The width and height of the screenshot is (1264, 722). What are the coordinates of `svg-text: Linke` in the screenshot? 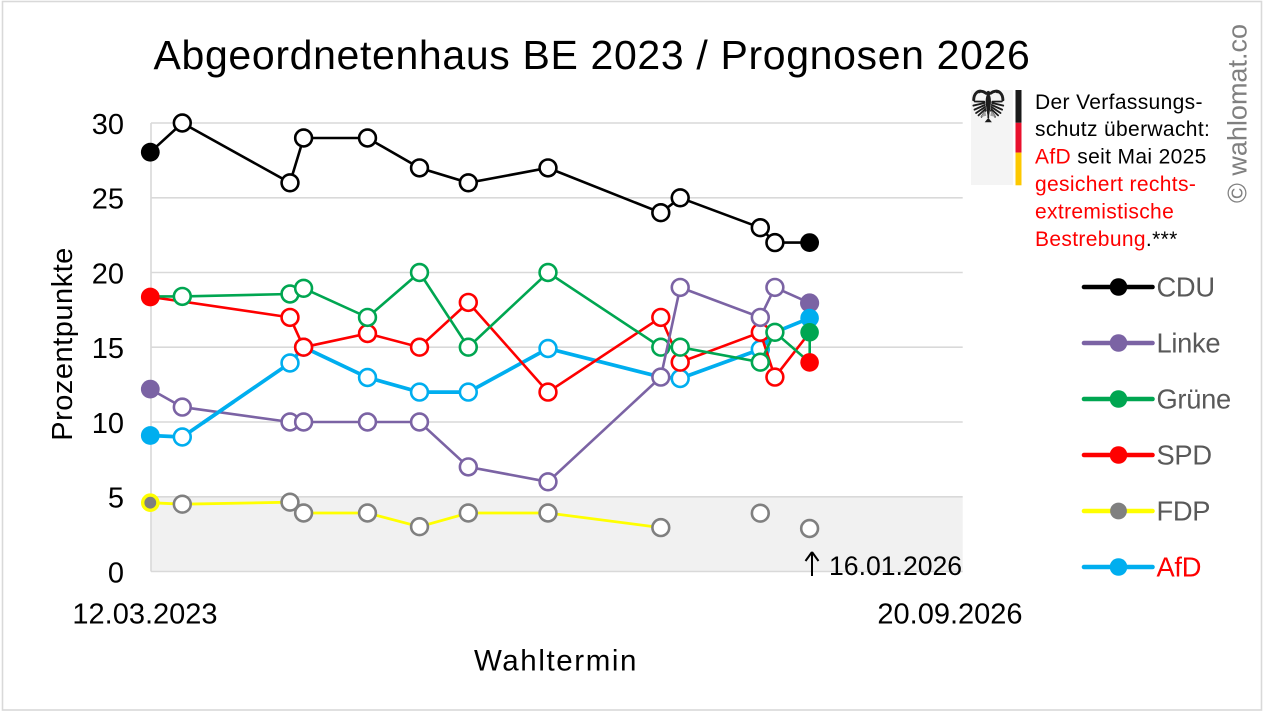 It's located at (1189, 343).